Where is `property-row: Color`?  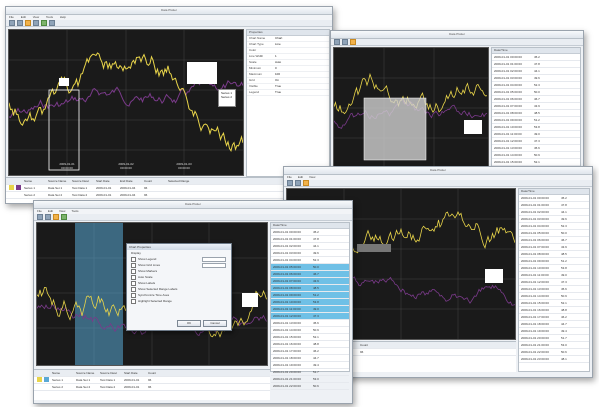 property-row: Color is located at coordinates (288, 51).